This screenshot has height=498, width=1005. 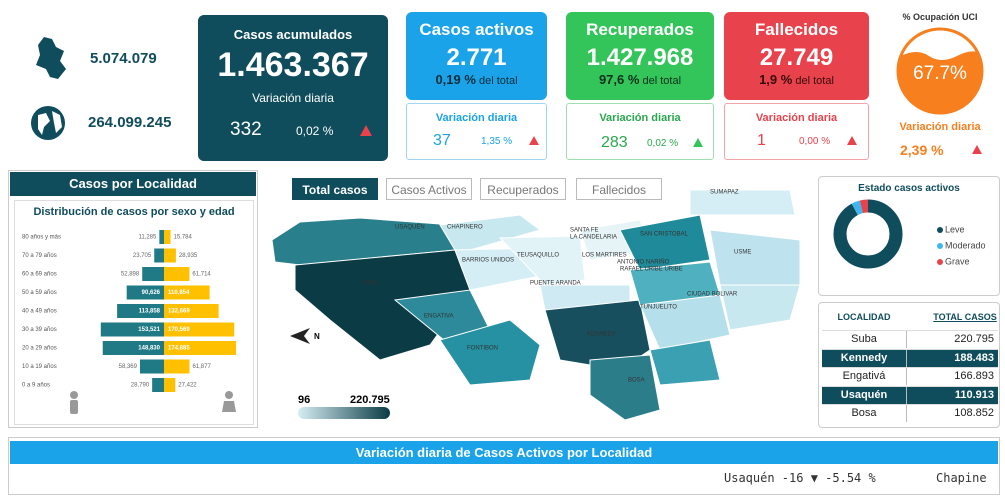 What do you see at coordinates (796, 29) in the screenshot?
I see `card-title: Fallecidos` at bounding box center [796, 29].